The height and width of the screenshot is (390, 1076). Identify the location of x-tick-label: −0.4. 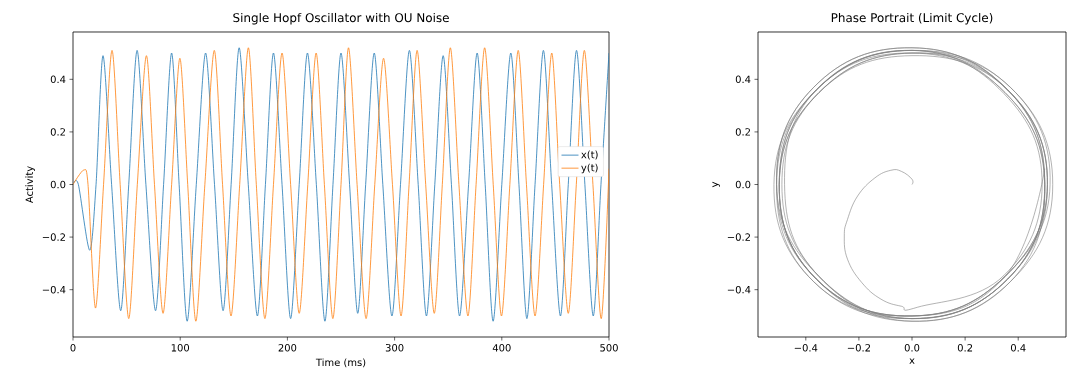
(806, 348).